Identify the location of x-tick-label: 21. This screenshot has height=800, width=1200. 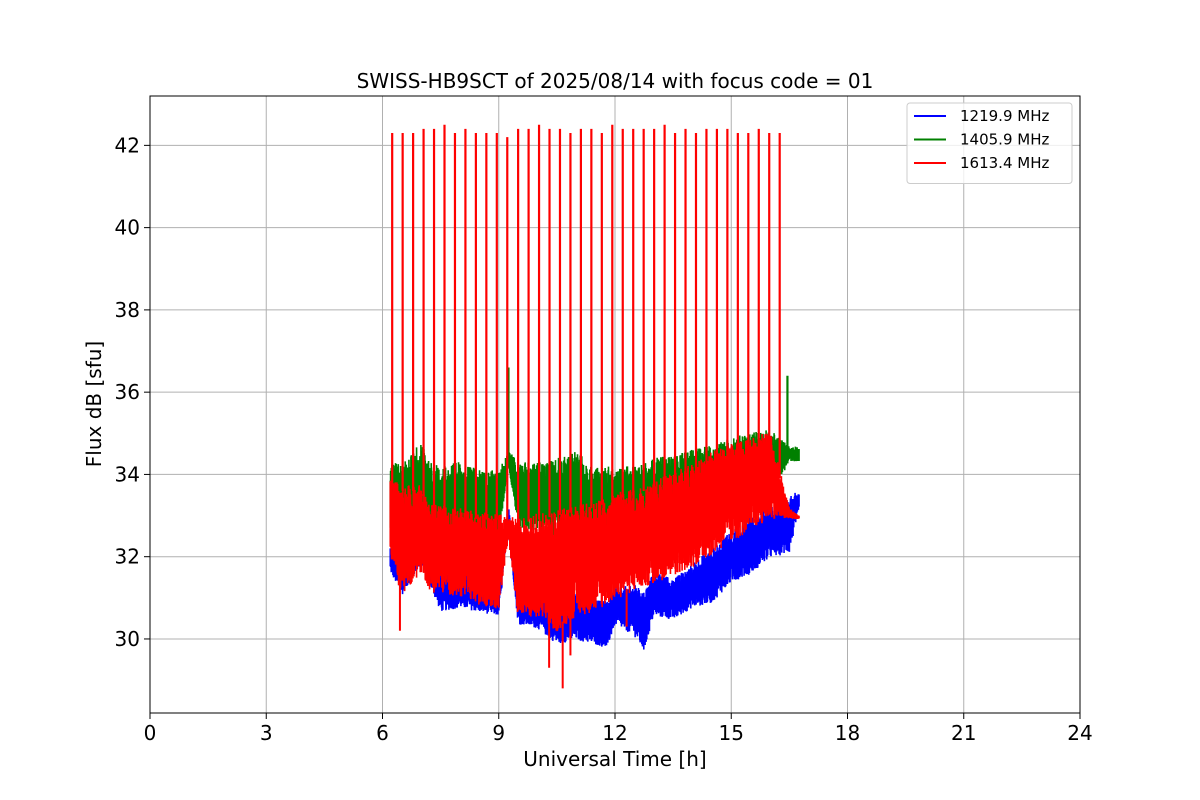
(963, 733).